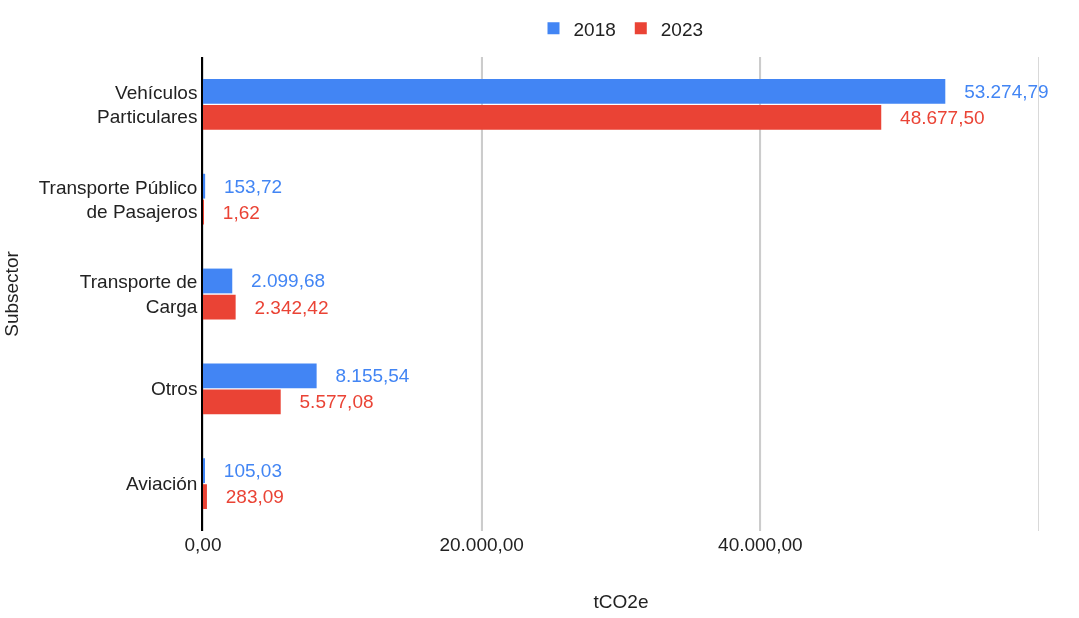  What do you see at coordinates (118, 199) in the screenshot?
I see `y-tick-label: Transporte Público de Pasajeros` at bounding box center [118, 199].